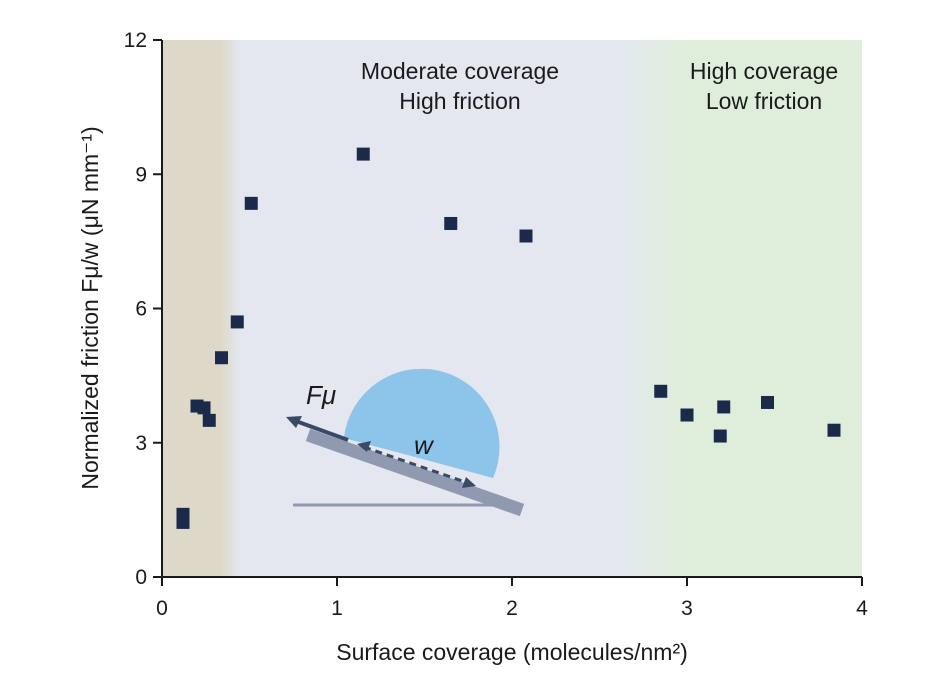 The image size is (925, 678). What do you see at coordinates (424, 445) in the screenshot?
I see `weight-label: w` at bounding box center [424, 445].